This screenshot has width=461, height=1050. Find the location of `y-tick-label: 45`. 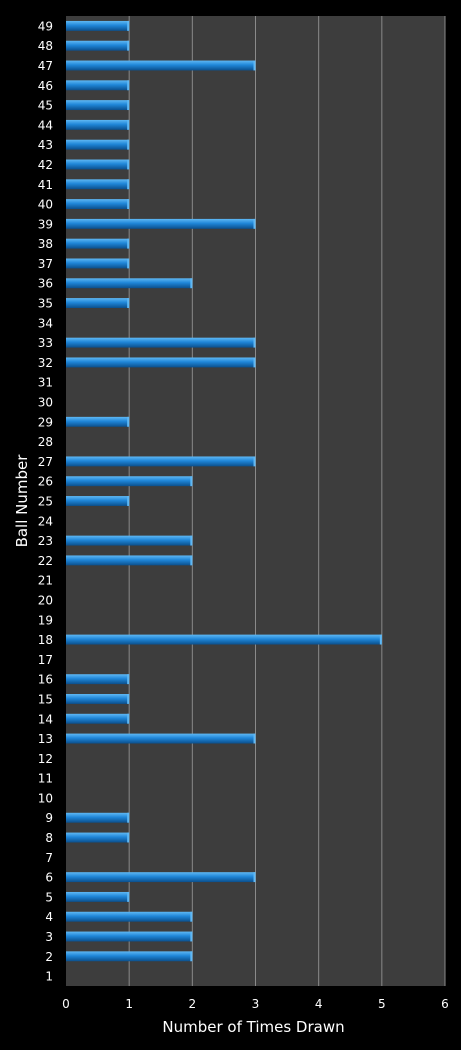

y-tick-label: 45 is located at coordinates (45, 106).